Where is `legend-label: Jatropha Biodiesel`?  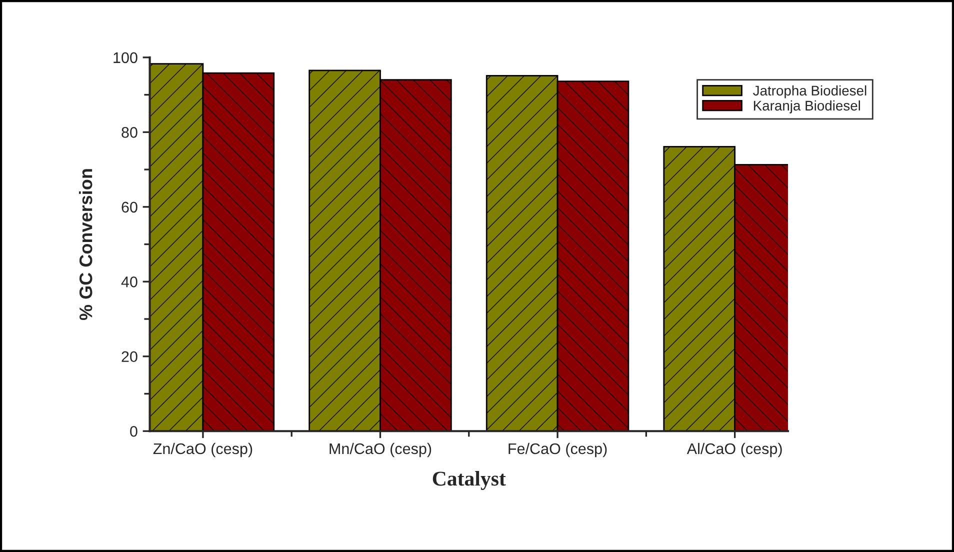
legend-label: Jatropha Biodiesel is located at coordinates (809, 91).